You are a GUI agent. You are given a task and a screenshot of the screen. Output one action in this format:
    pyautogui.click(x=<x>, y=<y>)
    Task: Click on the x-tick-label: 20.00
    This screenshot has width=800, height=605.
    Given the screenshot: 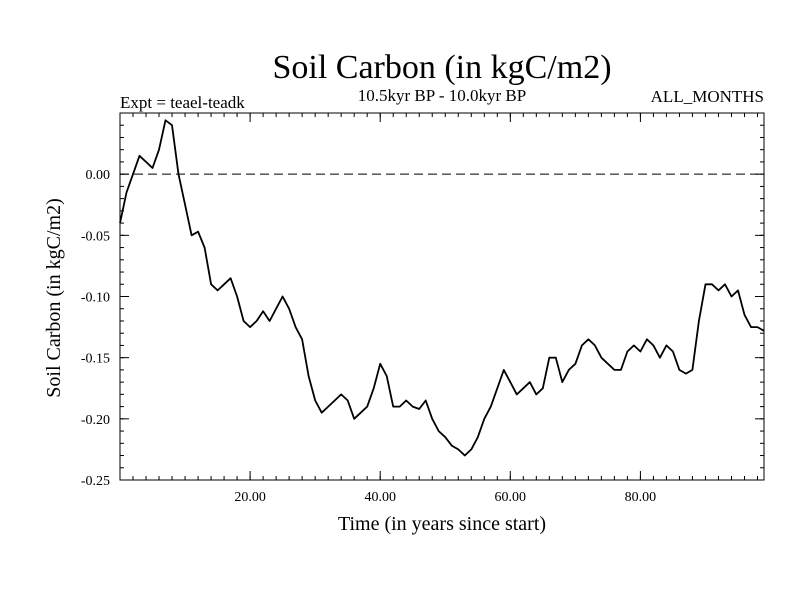 What is the action you would take?
    pyautogui.click(x=250, y=497)
    